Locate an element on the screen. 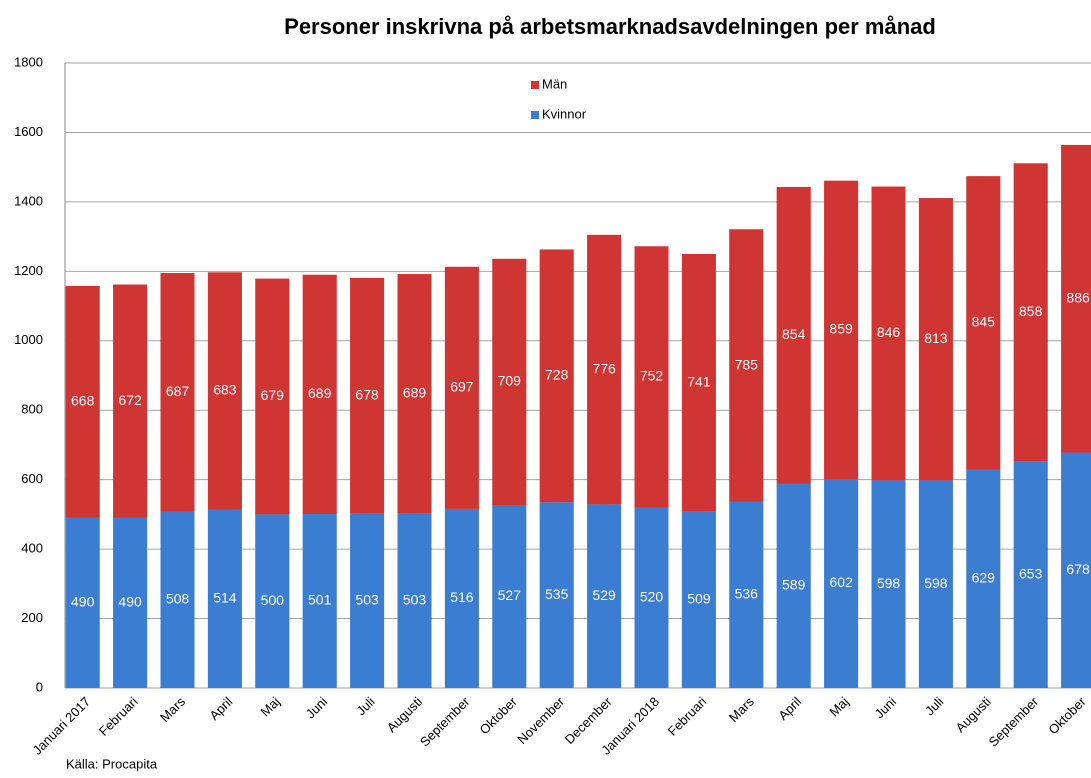 This screenshot has height=778, width=1091. data-label: 602 is located at coordinates (841, 582).